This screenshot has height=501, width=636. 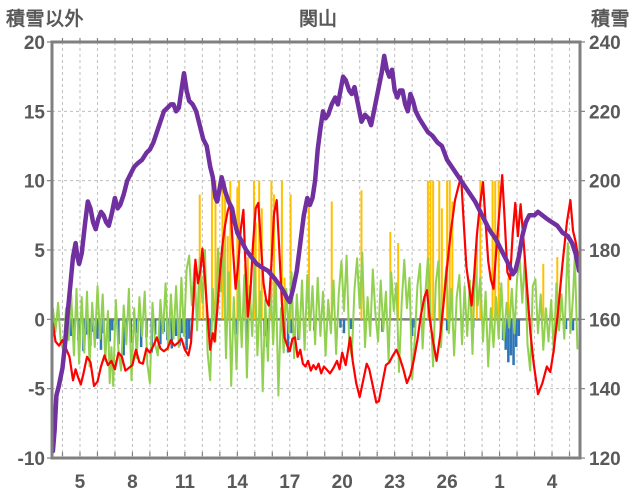 I want to click on right-axis-tick-label: 120, so click(x=605, y=459).